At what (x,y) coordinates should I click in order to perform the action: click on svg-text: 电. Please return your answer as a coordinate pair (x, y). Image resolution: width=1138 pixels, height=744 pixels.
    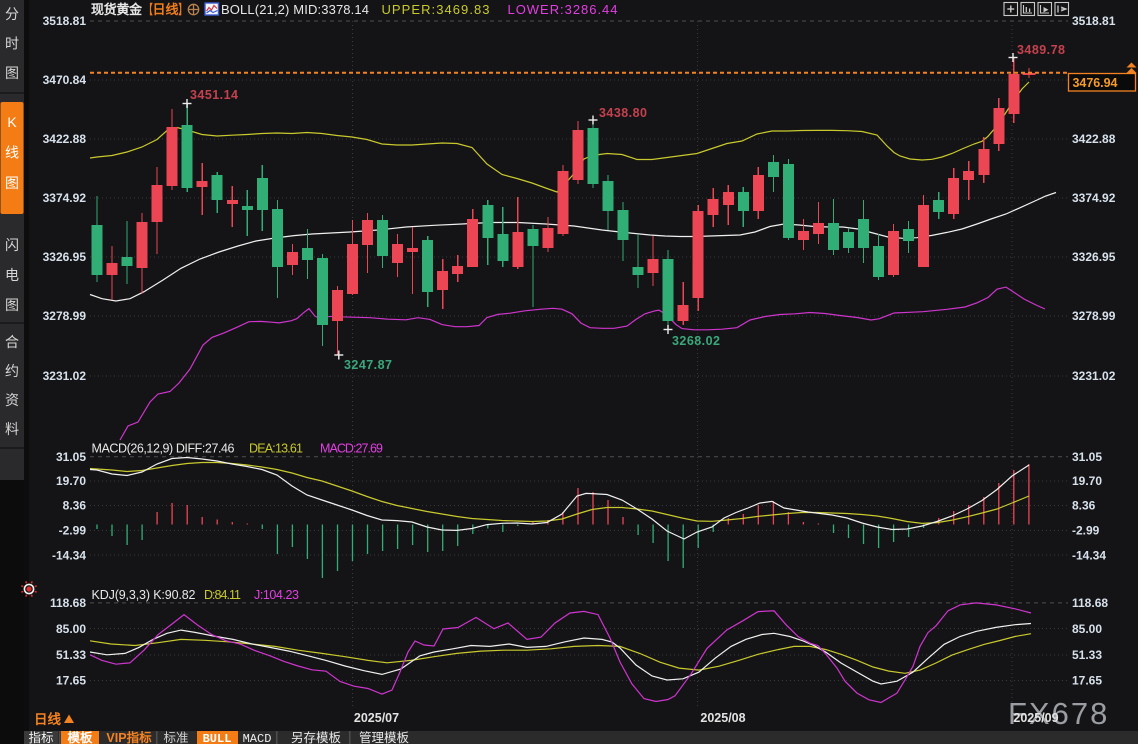
    Looking at the image, I should click on (12, 275).